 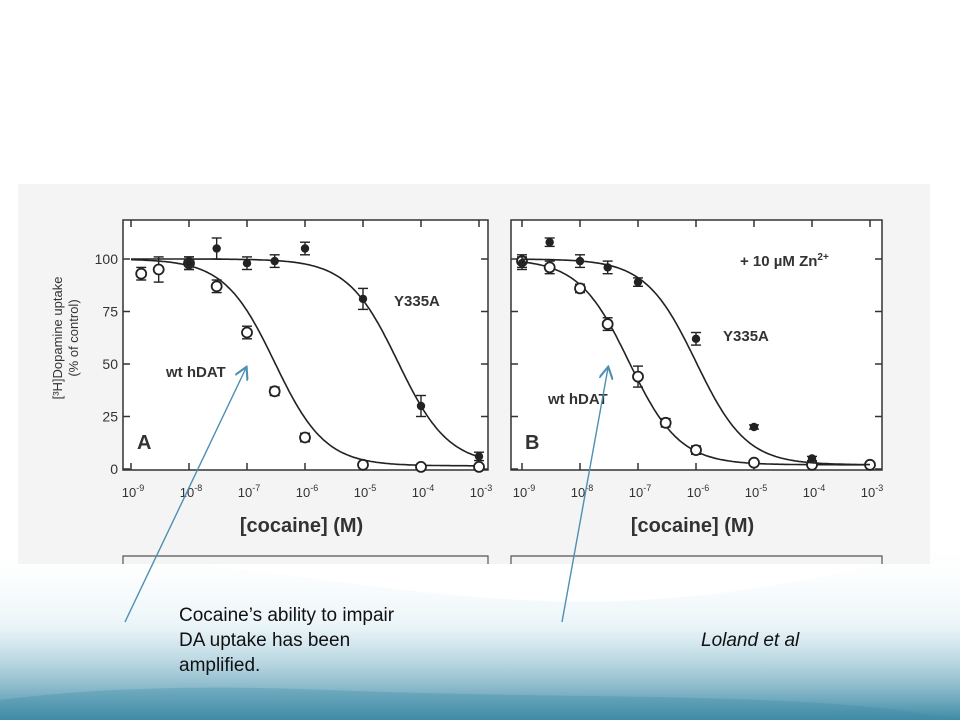 I want to click on caption-line: amplified., so click(x=220, y=665).